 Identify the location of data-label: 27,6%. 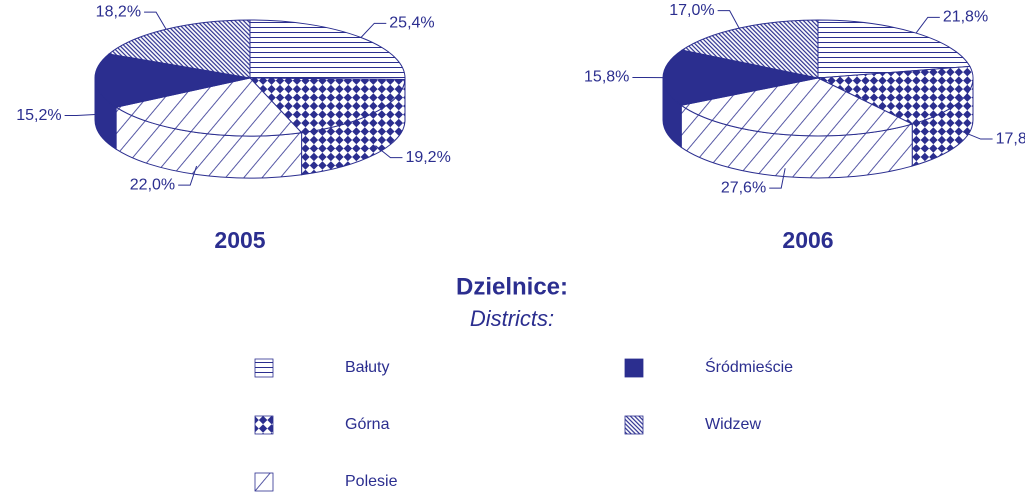
(743, 187).